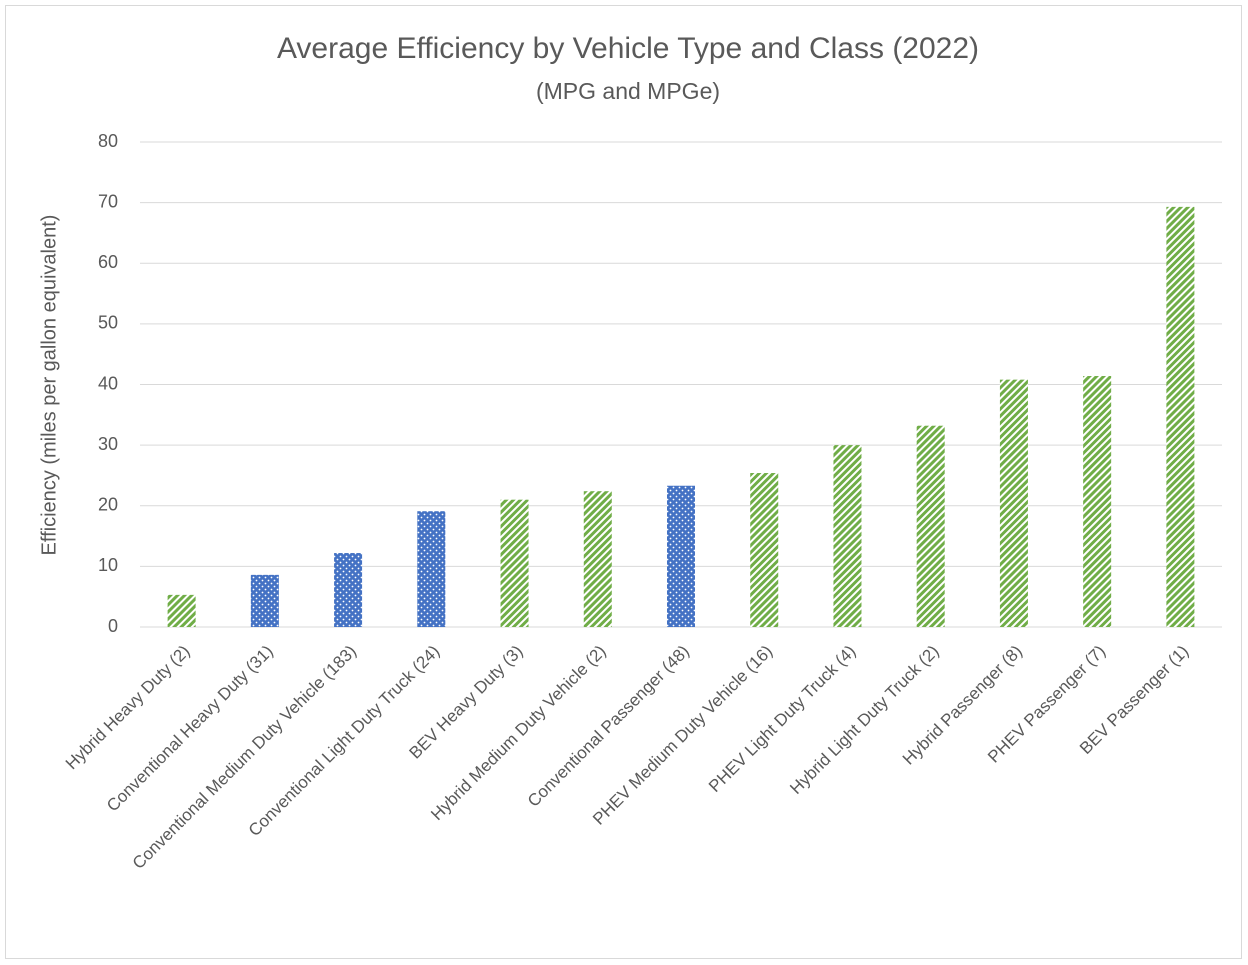 This screenshot has height=965, width=1248. Describe the element at coordinates (628, 91) in the screenshot. I see `chart-subtitle: (MPG and MPGe)` at that location.